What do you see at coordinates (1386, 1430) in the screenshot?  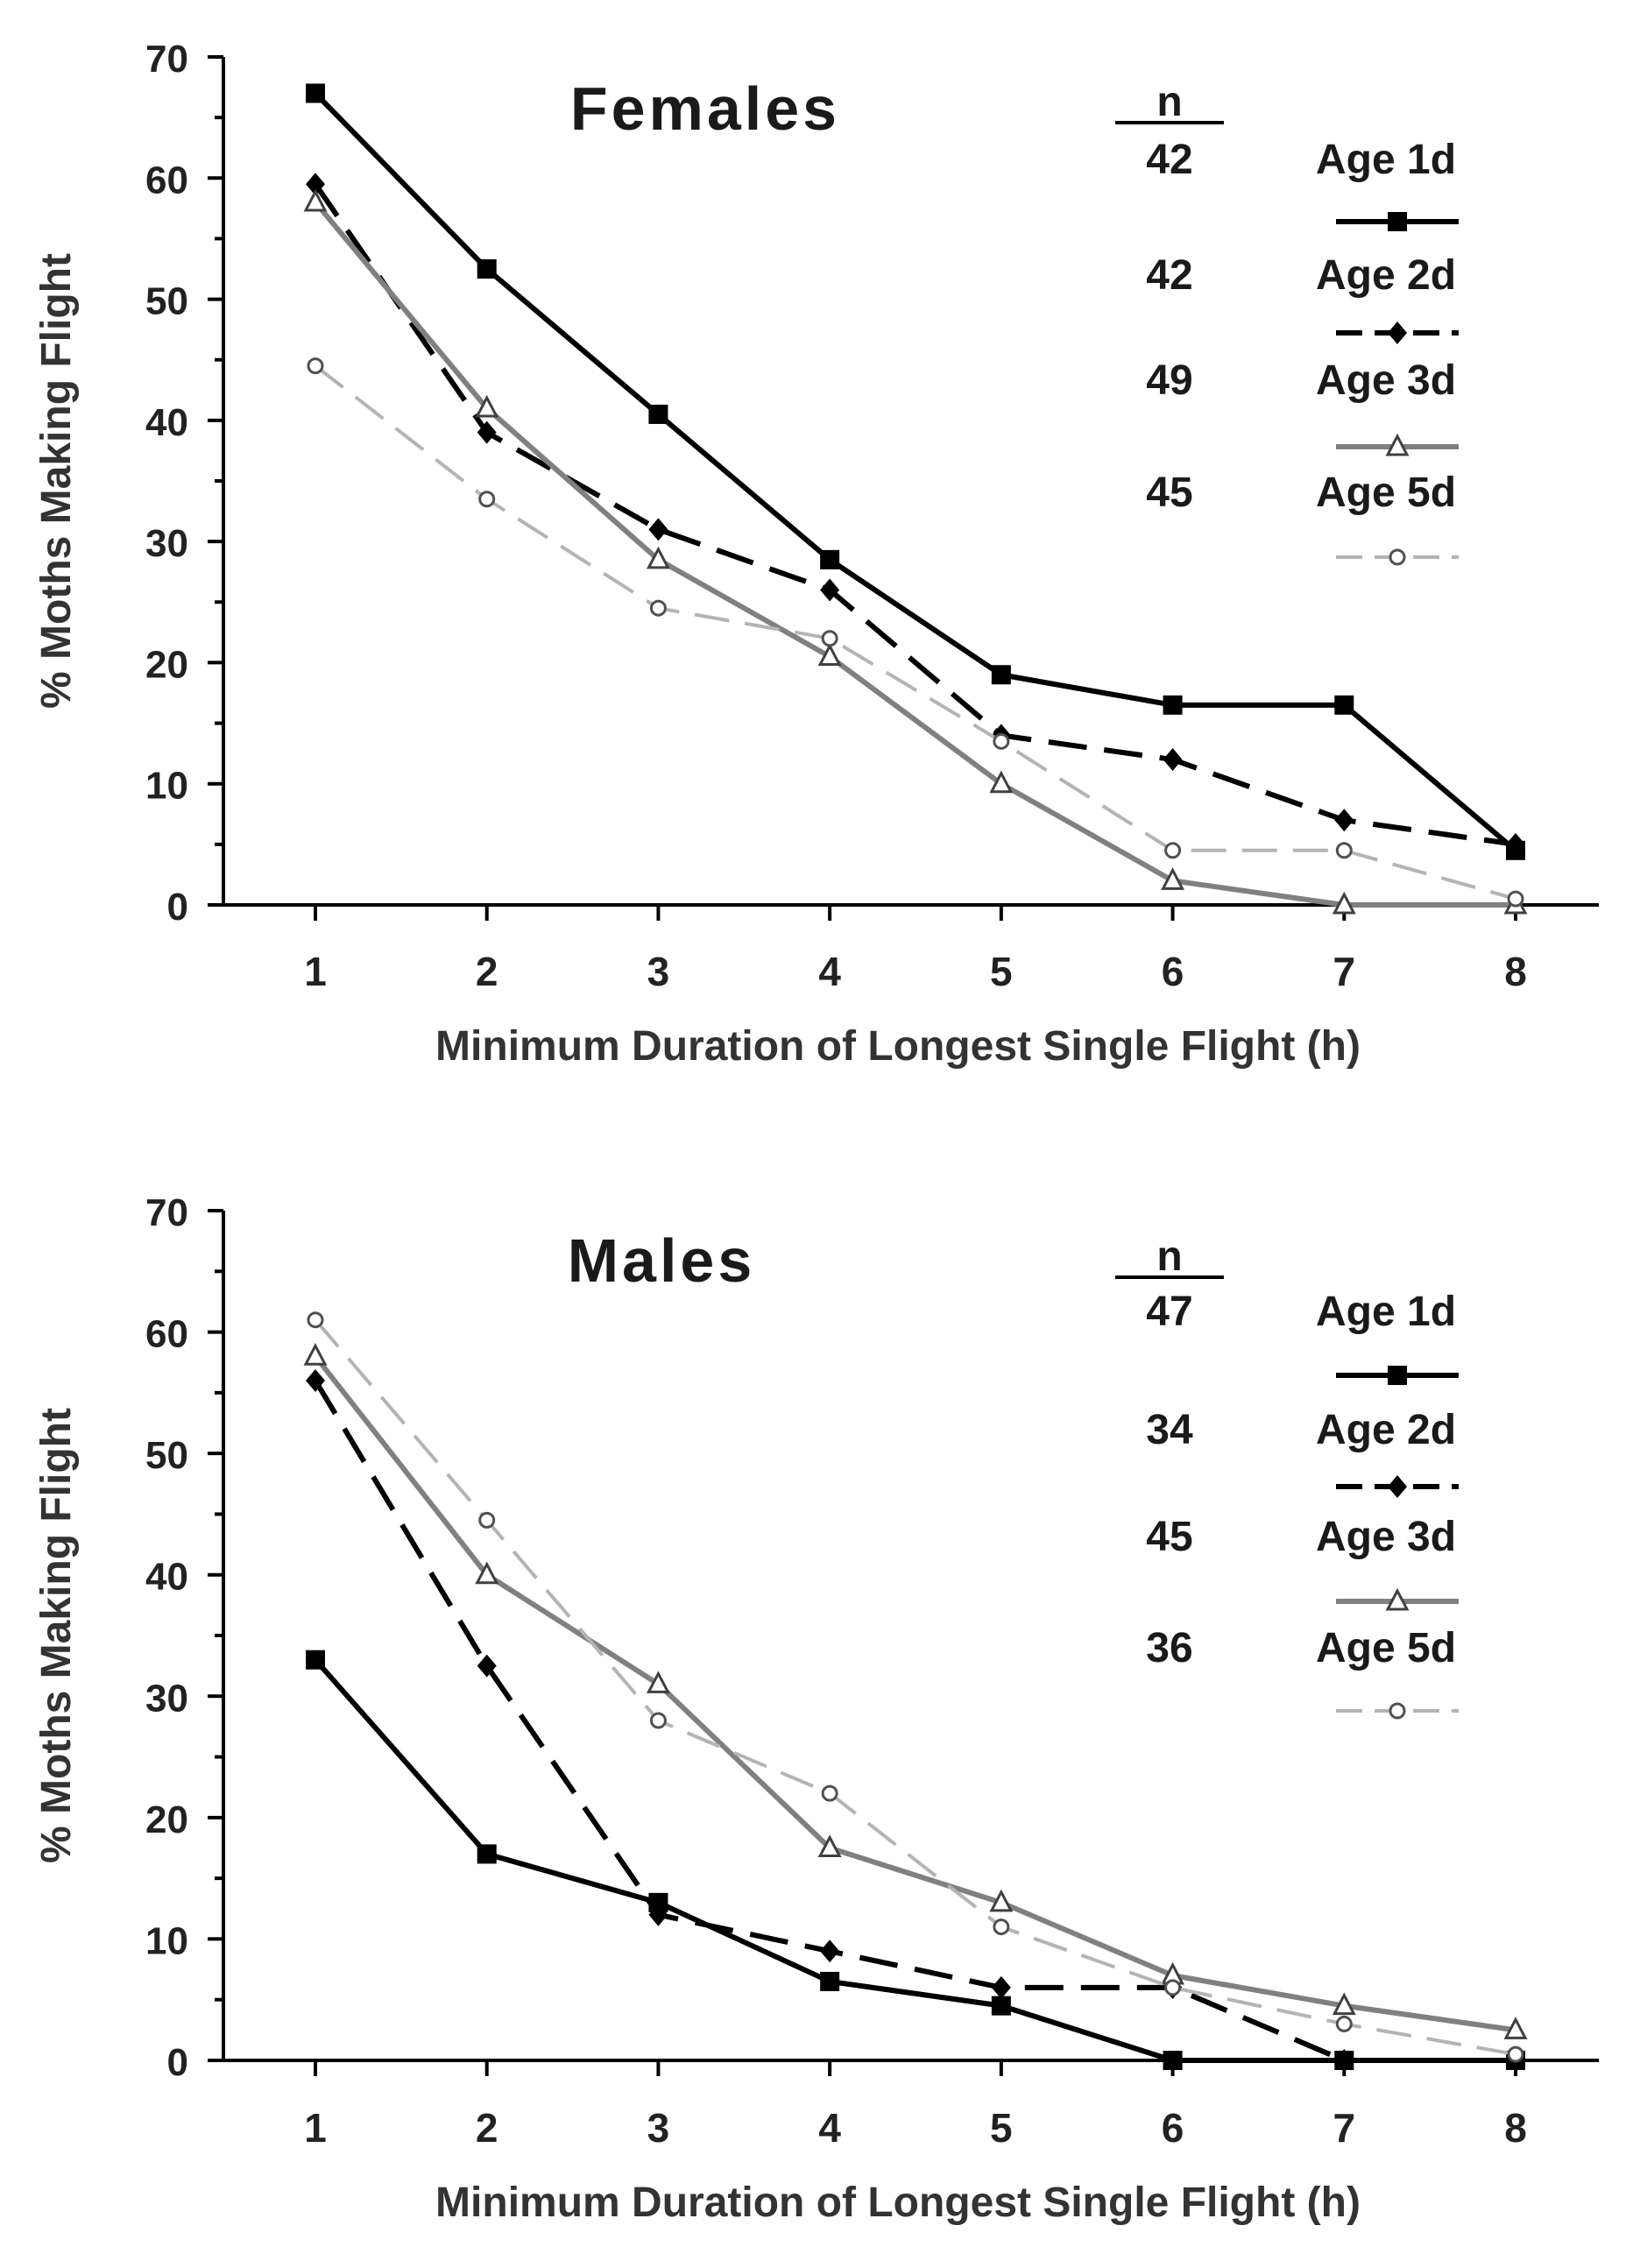 I see `legend-label: Age 2d` at bounding box center [1386, 1430].